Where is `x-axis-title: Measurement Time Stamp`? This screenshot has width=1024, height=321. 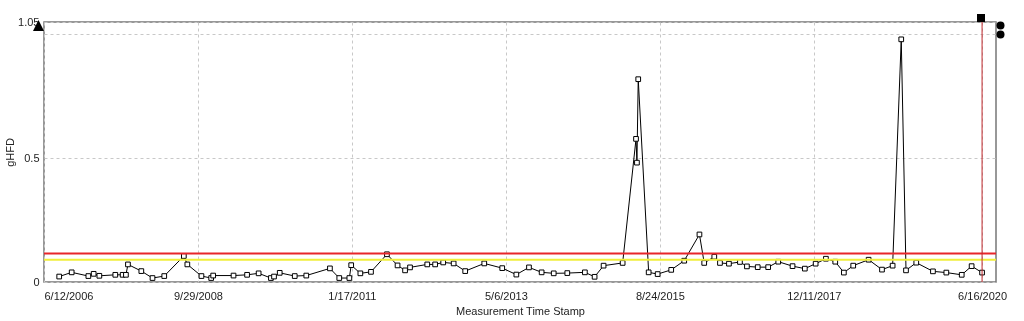 x-axis-title: Measurement Time Stamp is located at coordinates (520, 310).